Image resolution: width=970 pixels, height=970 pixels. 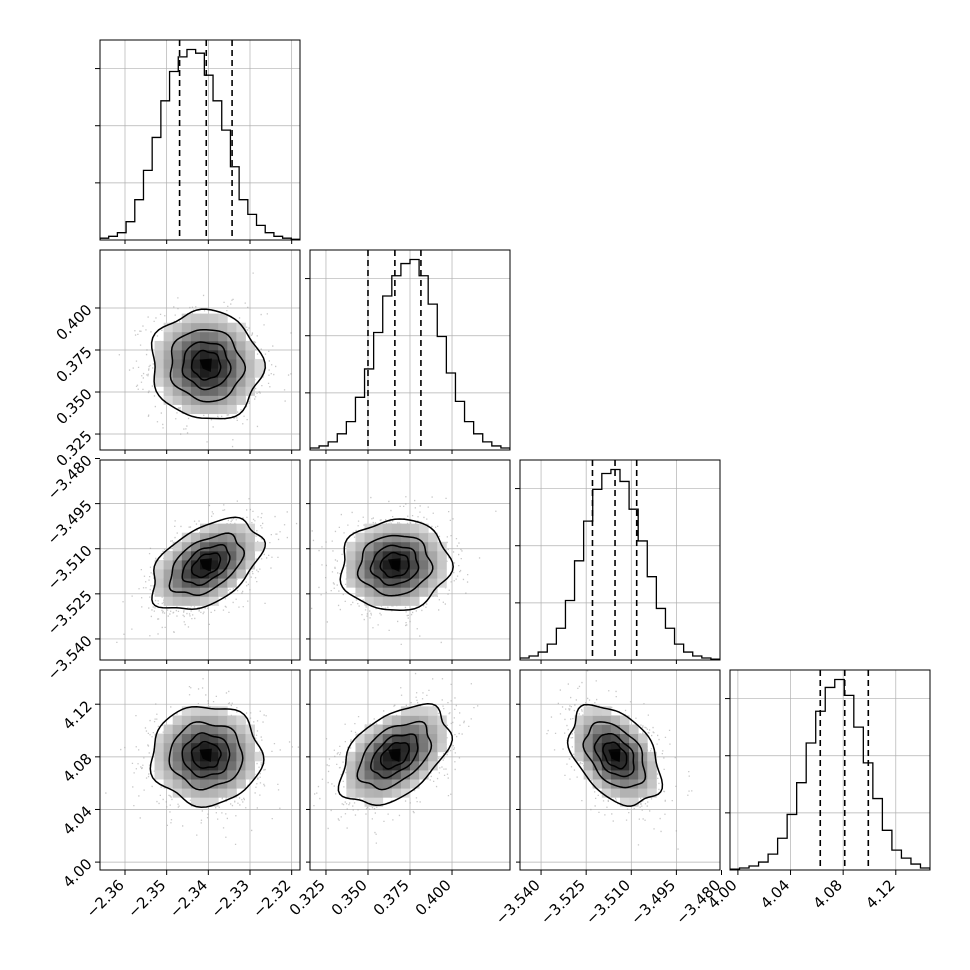 What do you see at coordinates (105, 898) in the screenshot?
I see `x-tick-label-0: −2.36` at bounding box center [105, 898].